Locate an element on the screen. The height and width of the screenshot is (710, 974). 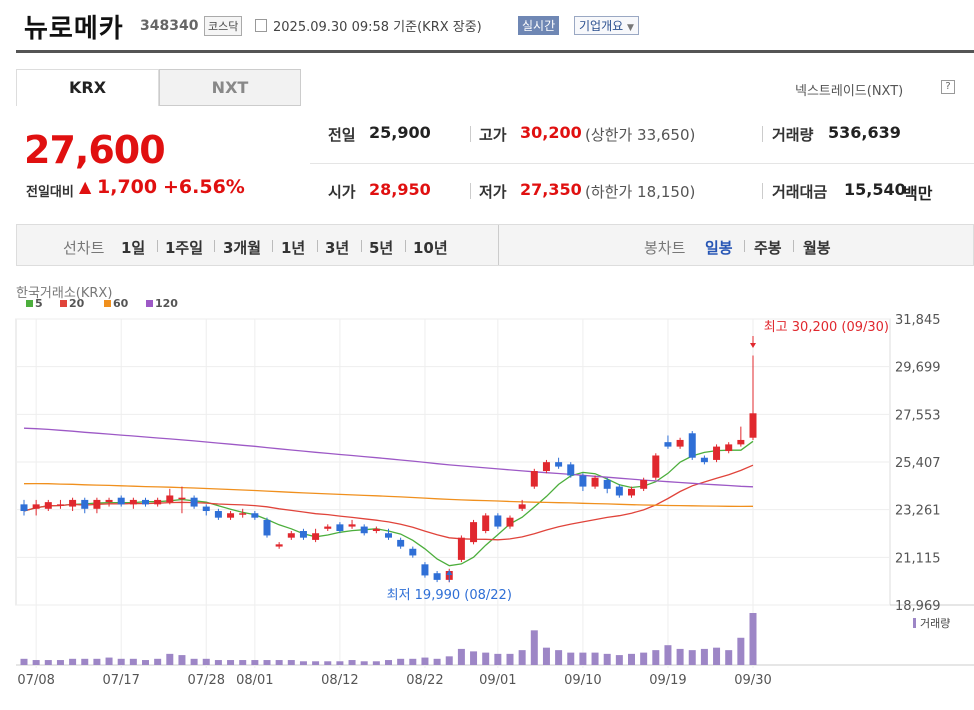
basis-text: 기준(KRX 장중) is located at coordinates (437, 27).